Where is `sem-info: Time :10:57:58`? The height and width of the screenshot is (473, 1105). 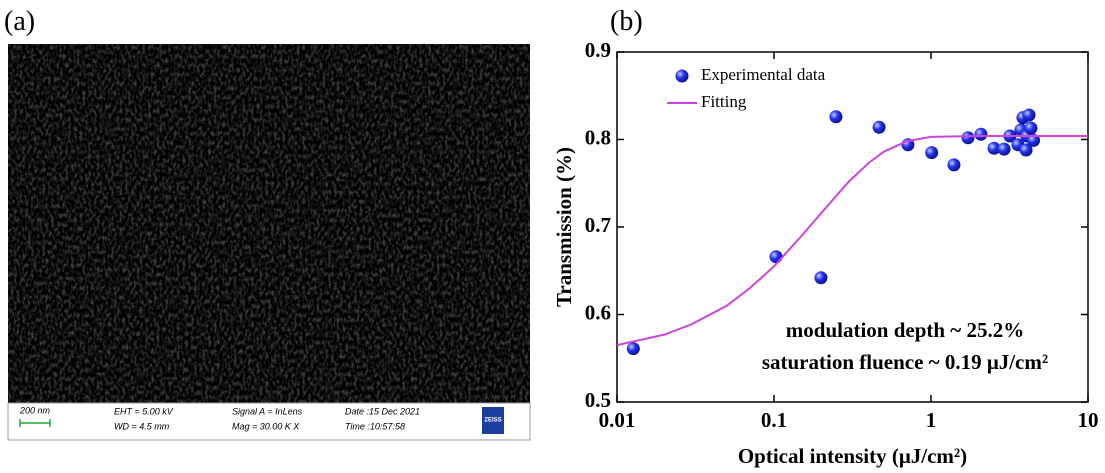
sem-info: Time :10:57:58 is located at coordinates (375, 426).